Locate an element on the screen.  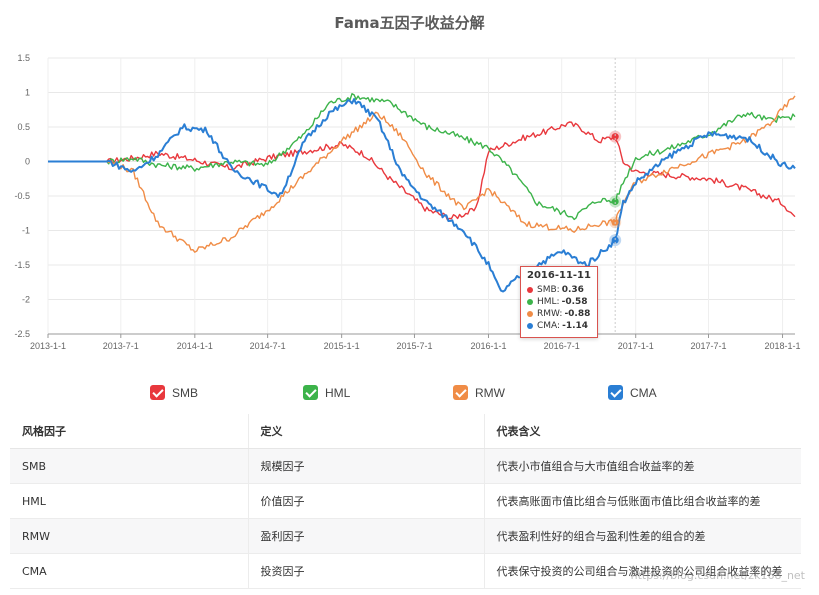
tooltip-dot-rmw is located at coordinates (530, 314).